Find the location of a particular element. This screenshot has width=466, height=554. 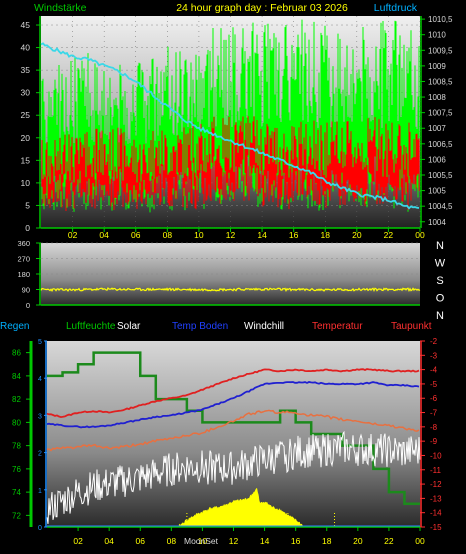

panel1-left-tick-label: 15 is located at coordinates (26, 160).